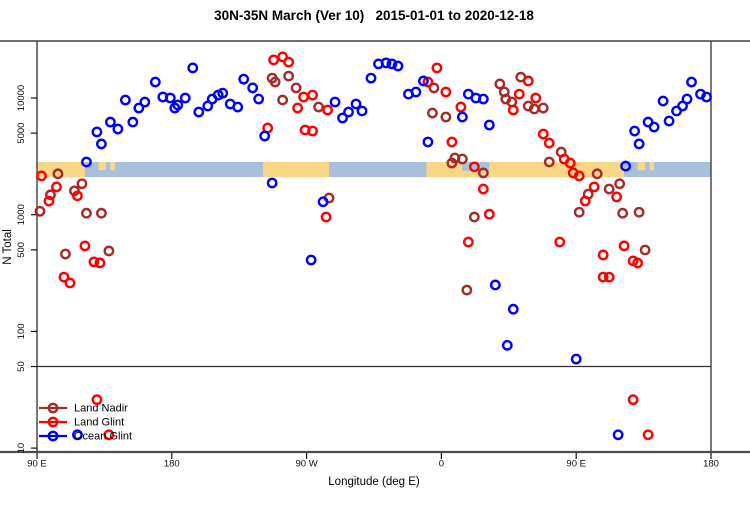 The height and width of the screenshot is (505, 750). I want to click on y-tick-label: 1000, so click(21, 214).